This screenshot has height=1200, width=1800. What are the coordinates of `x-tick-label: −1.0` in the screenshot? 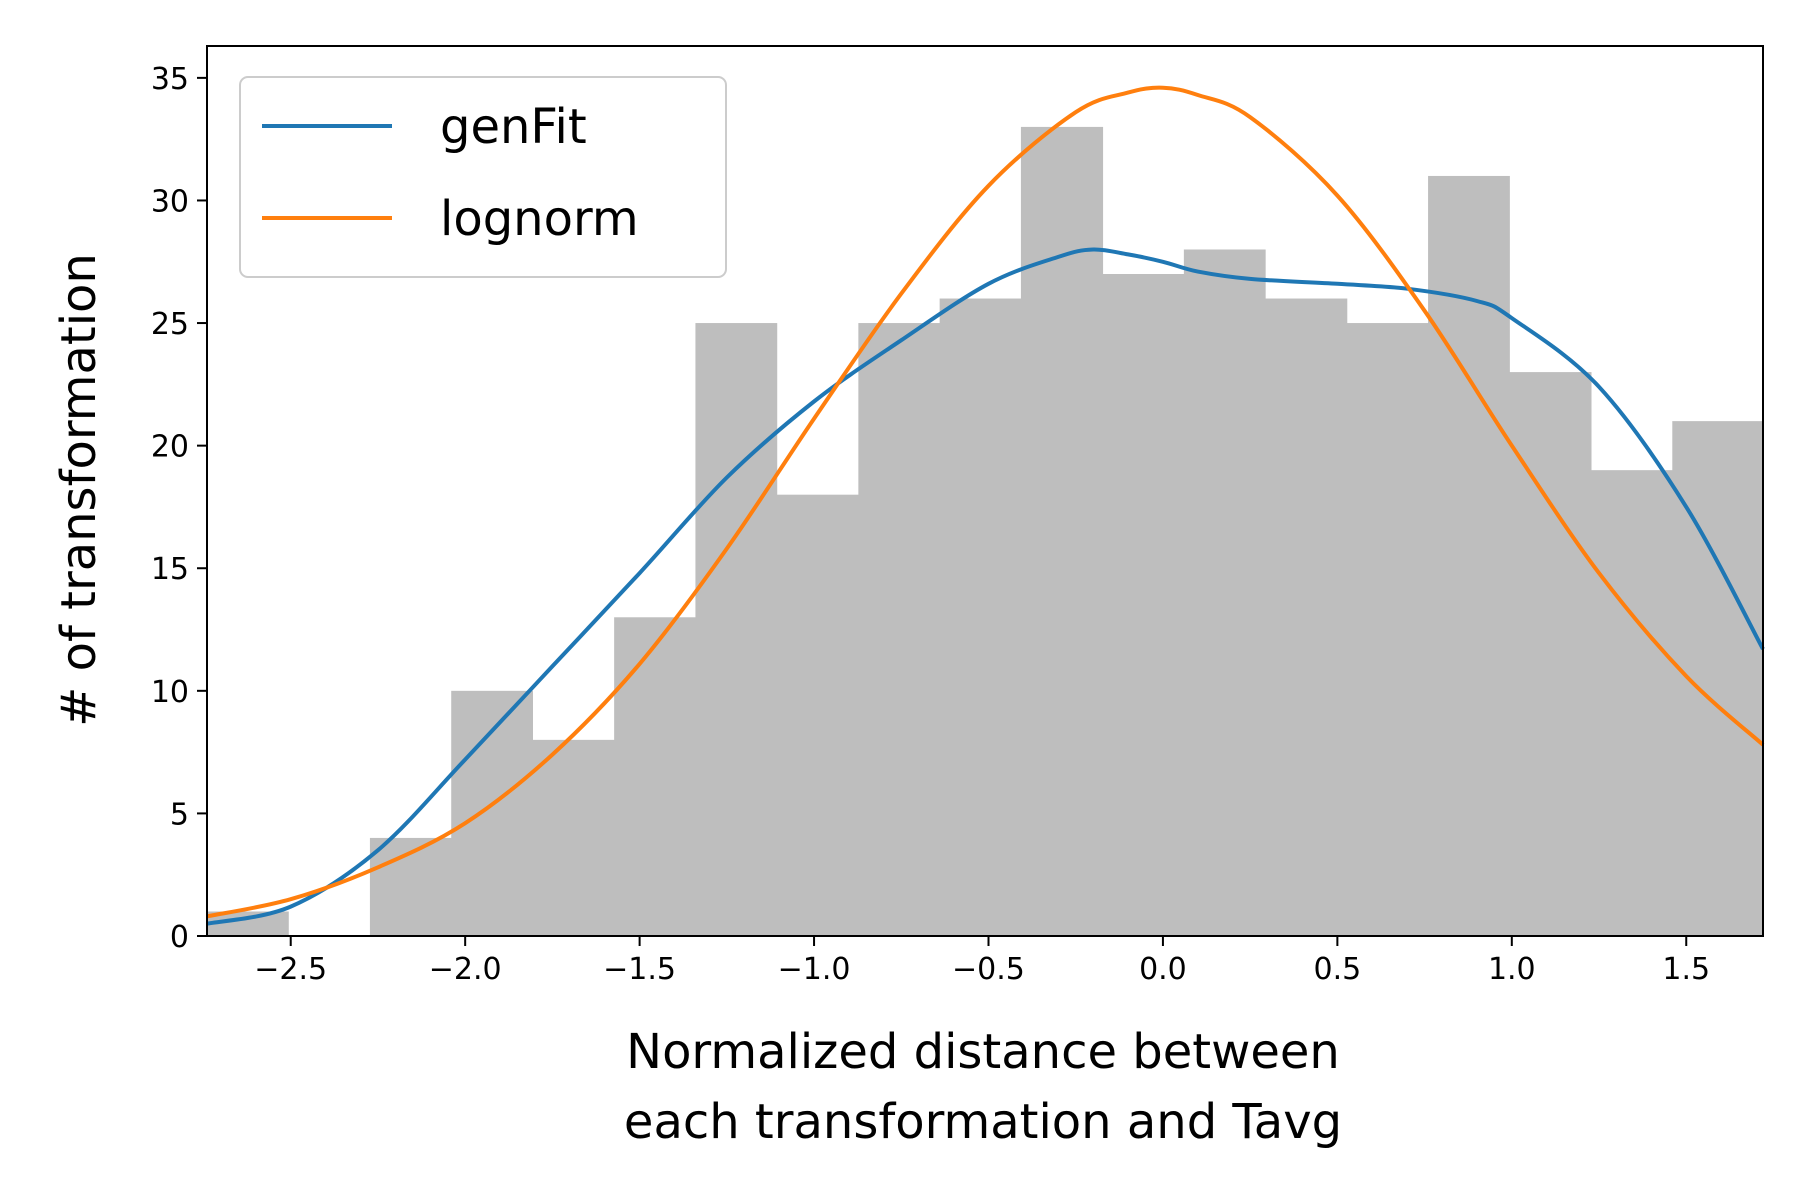 It's located at (814, 969).